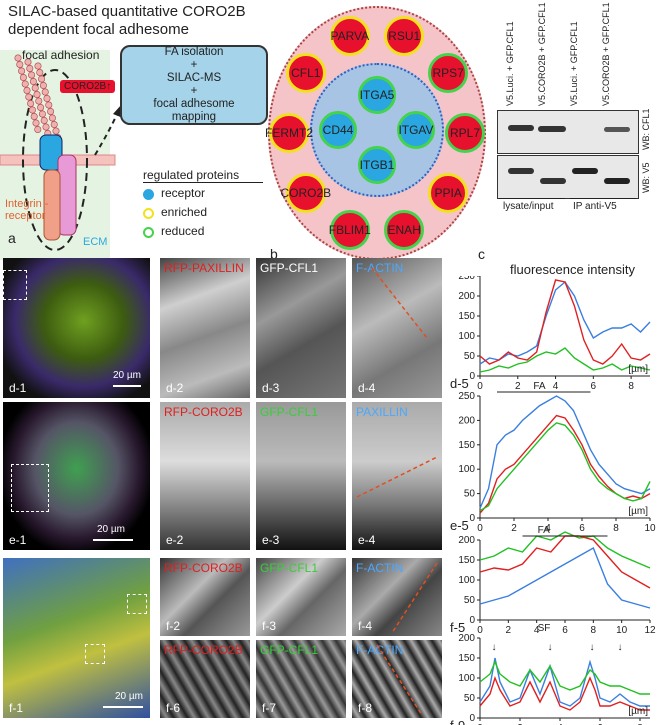 Image resolution: width=660 pixels, height=725 pixels. What do you see at coordinates (85, 86) in the screenshot?
I see `coro2b-badge-label: CORO2B` at bounding box center [85, 86].